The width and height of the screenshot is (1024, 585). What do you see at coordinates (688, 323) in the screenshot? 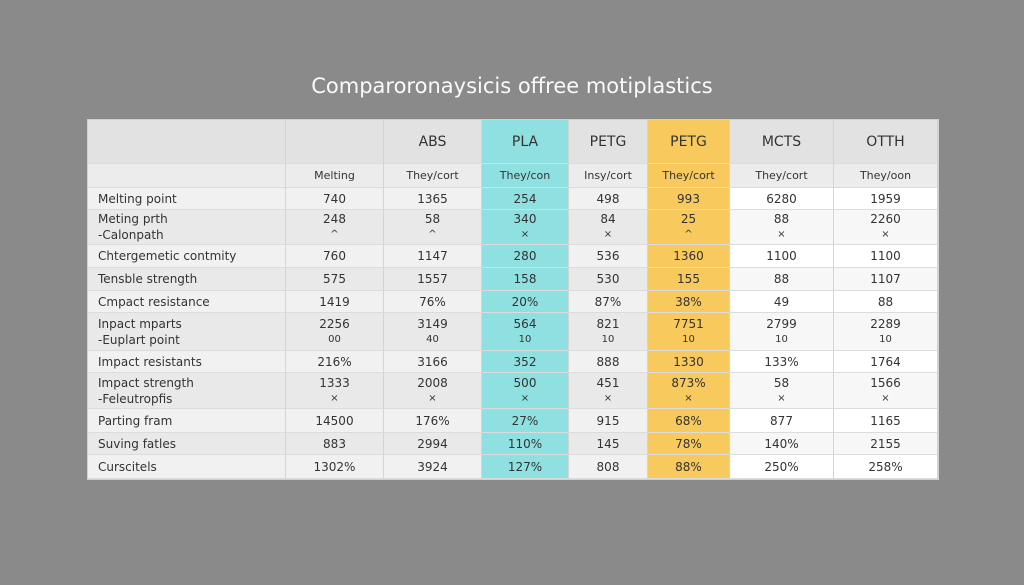
I see `cell-text: 7751` at bounding box center [688, 323].